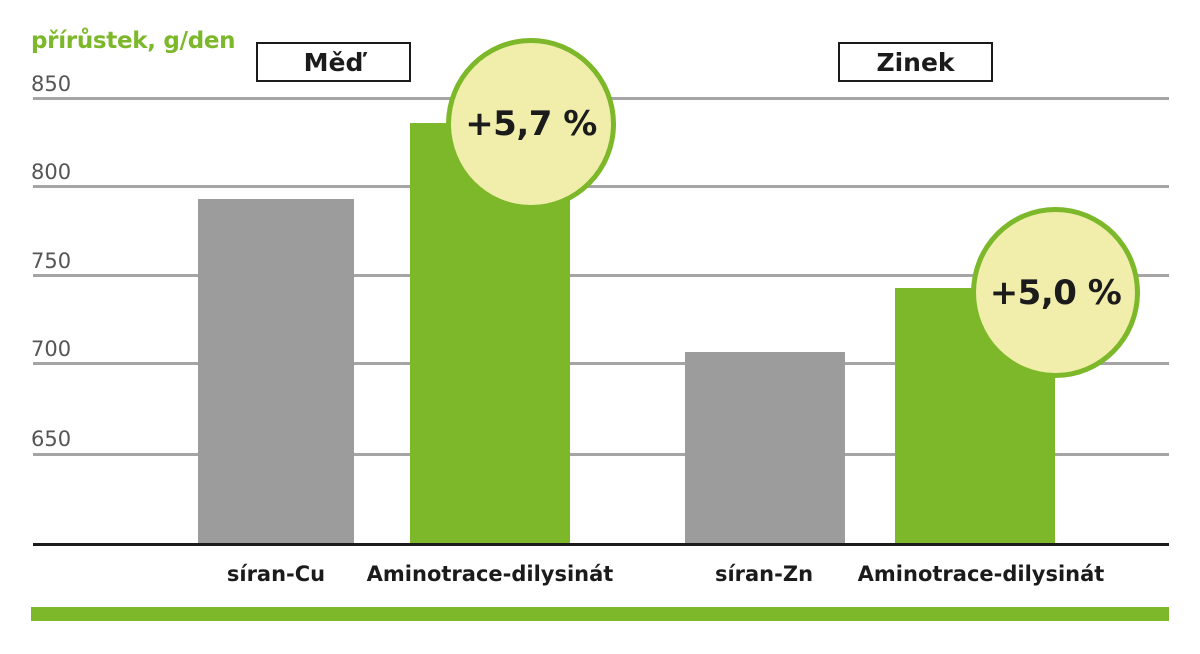  What do you see at coordinates (276, 574) in the screenshot?
I see `x-label-siran-cu: síran-Cu` at bounding box center [276, 574].